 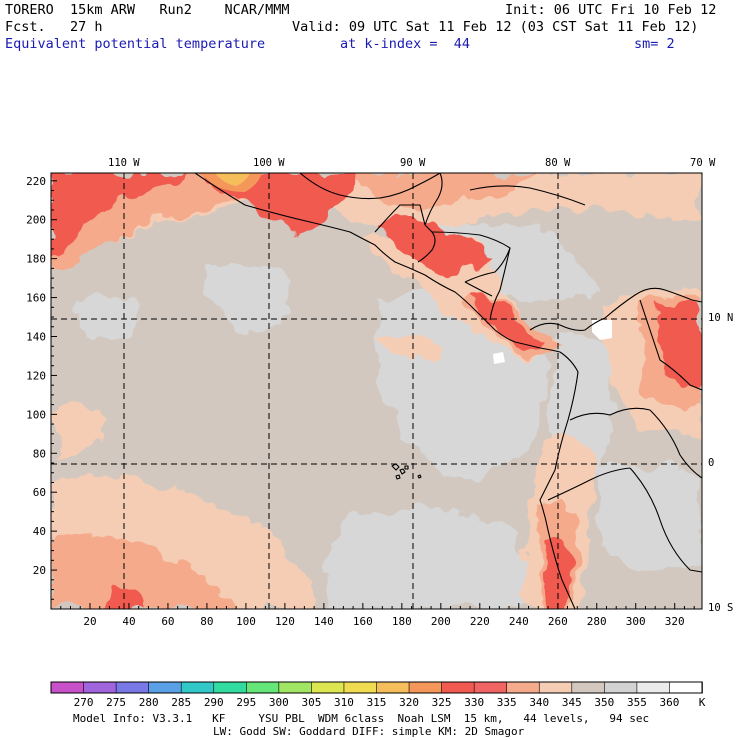 I want to click on galapagos-islands, so click(x=406, y=471).